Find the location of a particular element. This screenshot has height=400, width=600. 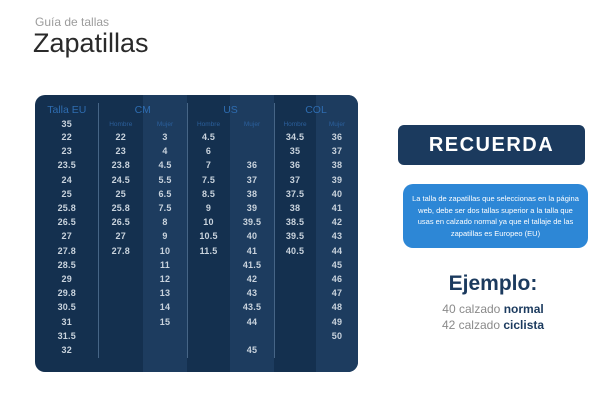

table-cell: 38 is located at coordinates (295, 208).